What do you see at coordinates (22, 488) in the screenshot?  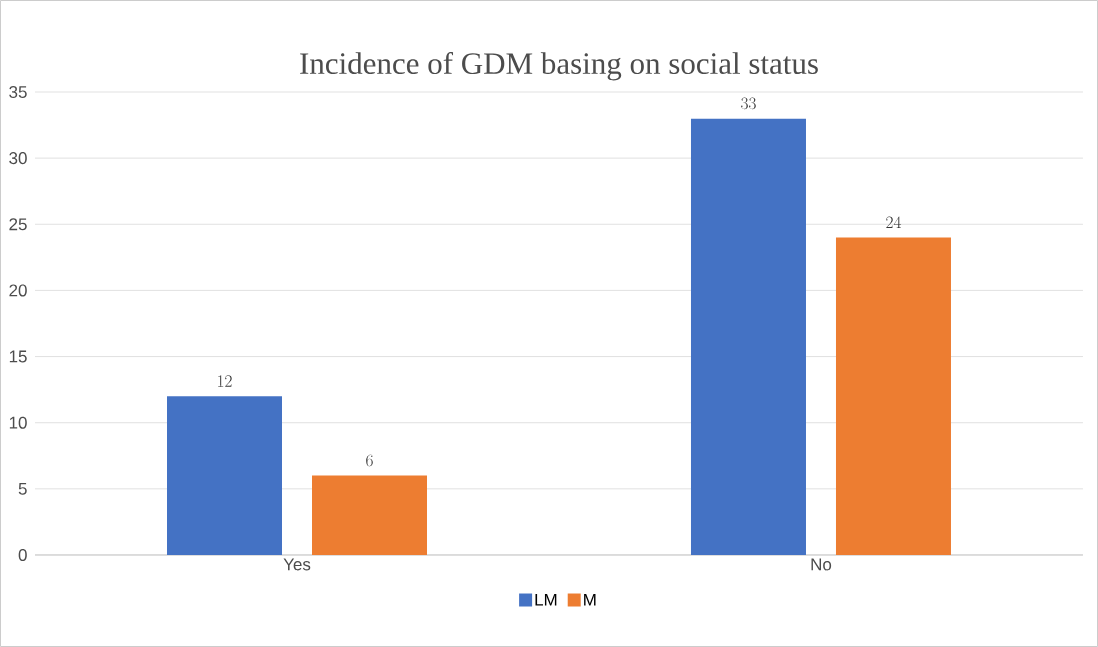 I see `y-tick-label: 5` at bounding box center [22, 488].